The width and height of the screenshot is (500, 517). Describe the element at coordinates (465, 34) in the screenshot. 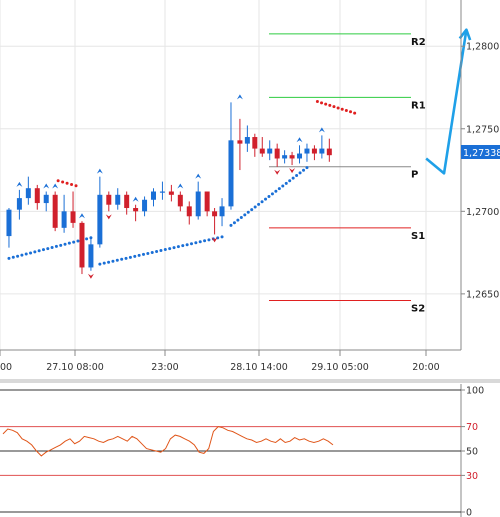

I see `forecast-arrowhead` at that location.